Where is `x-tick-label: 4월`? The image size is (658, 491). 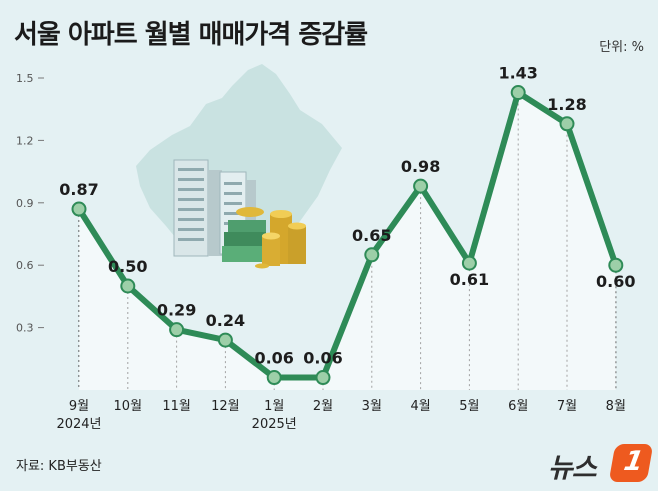 x-tick-label: 4월 is located at coordinates (420, 406).